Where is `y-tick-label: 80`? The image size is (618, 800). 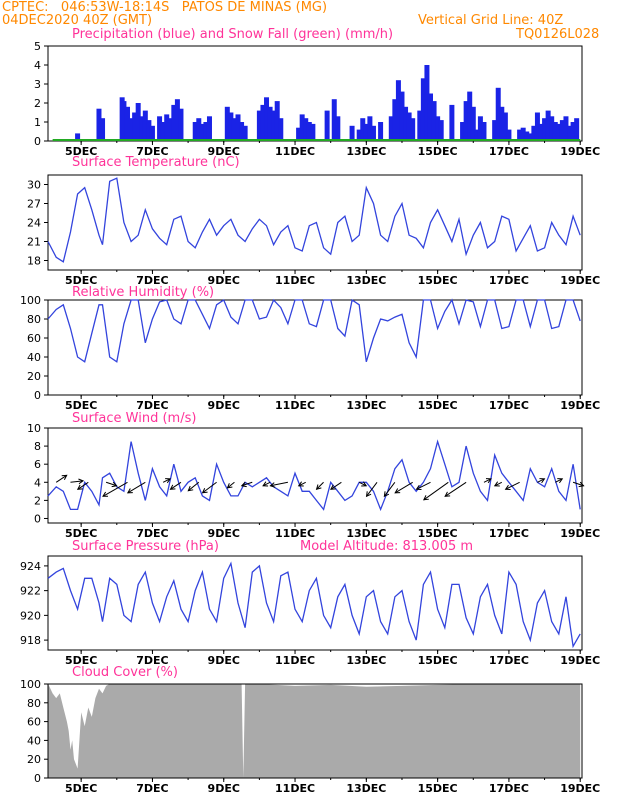 y-tick-label: 80 is located at coordinates (34, 703).